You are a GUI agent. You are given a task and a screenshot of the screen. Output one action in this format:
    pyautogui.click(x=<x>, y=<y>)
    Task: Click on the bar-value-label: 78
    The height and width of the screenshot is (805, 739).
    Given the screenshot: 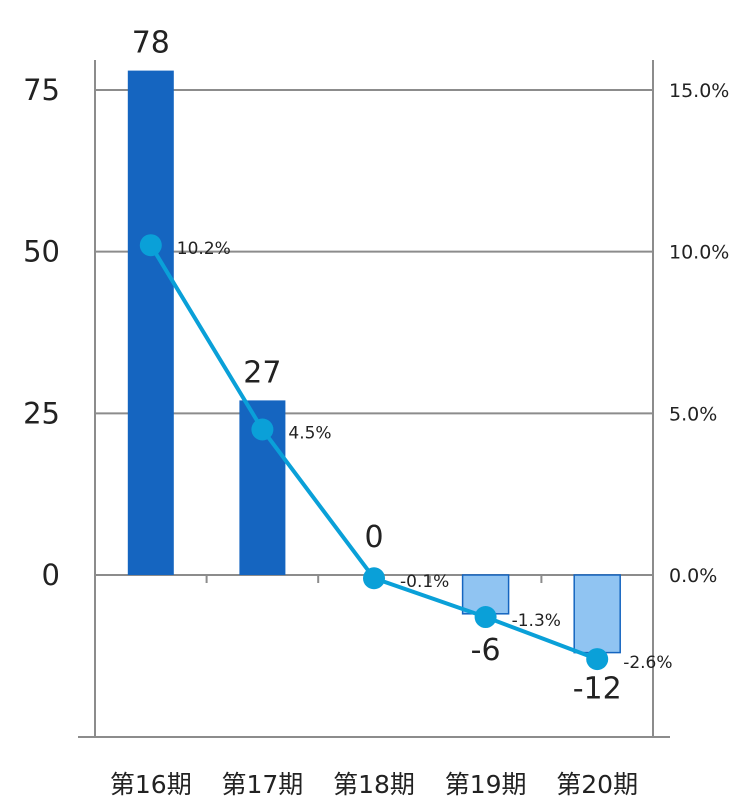 What is the action you would take?
    pyautogui.click(x=151, y=43)
    